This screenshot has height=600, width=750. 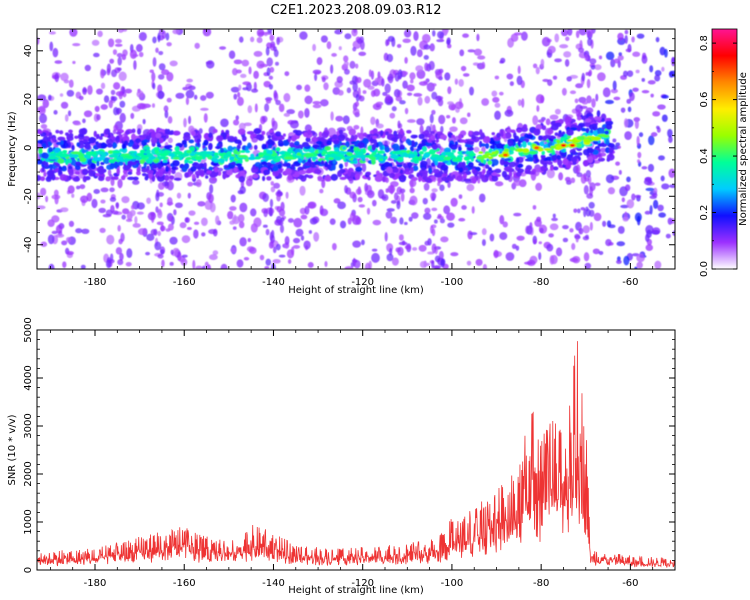 What do you see at coordinates (28, 99) in the screenshot?
I see `y-tick-label: 20` at bounding box center [28, 99].